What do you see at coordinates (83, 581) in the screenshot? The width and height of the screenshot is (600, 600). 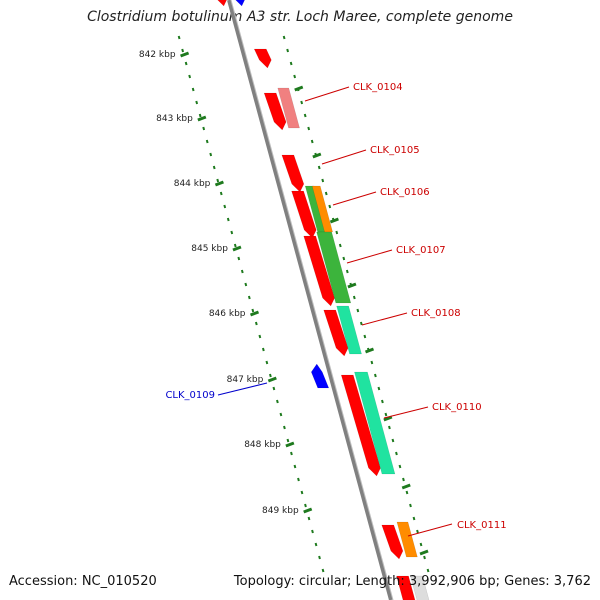 I see `accession-label: Accession: NC_010520` at bounding box center [83, 581].